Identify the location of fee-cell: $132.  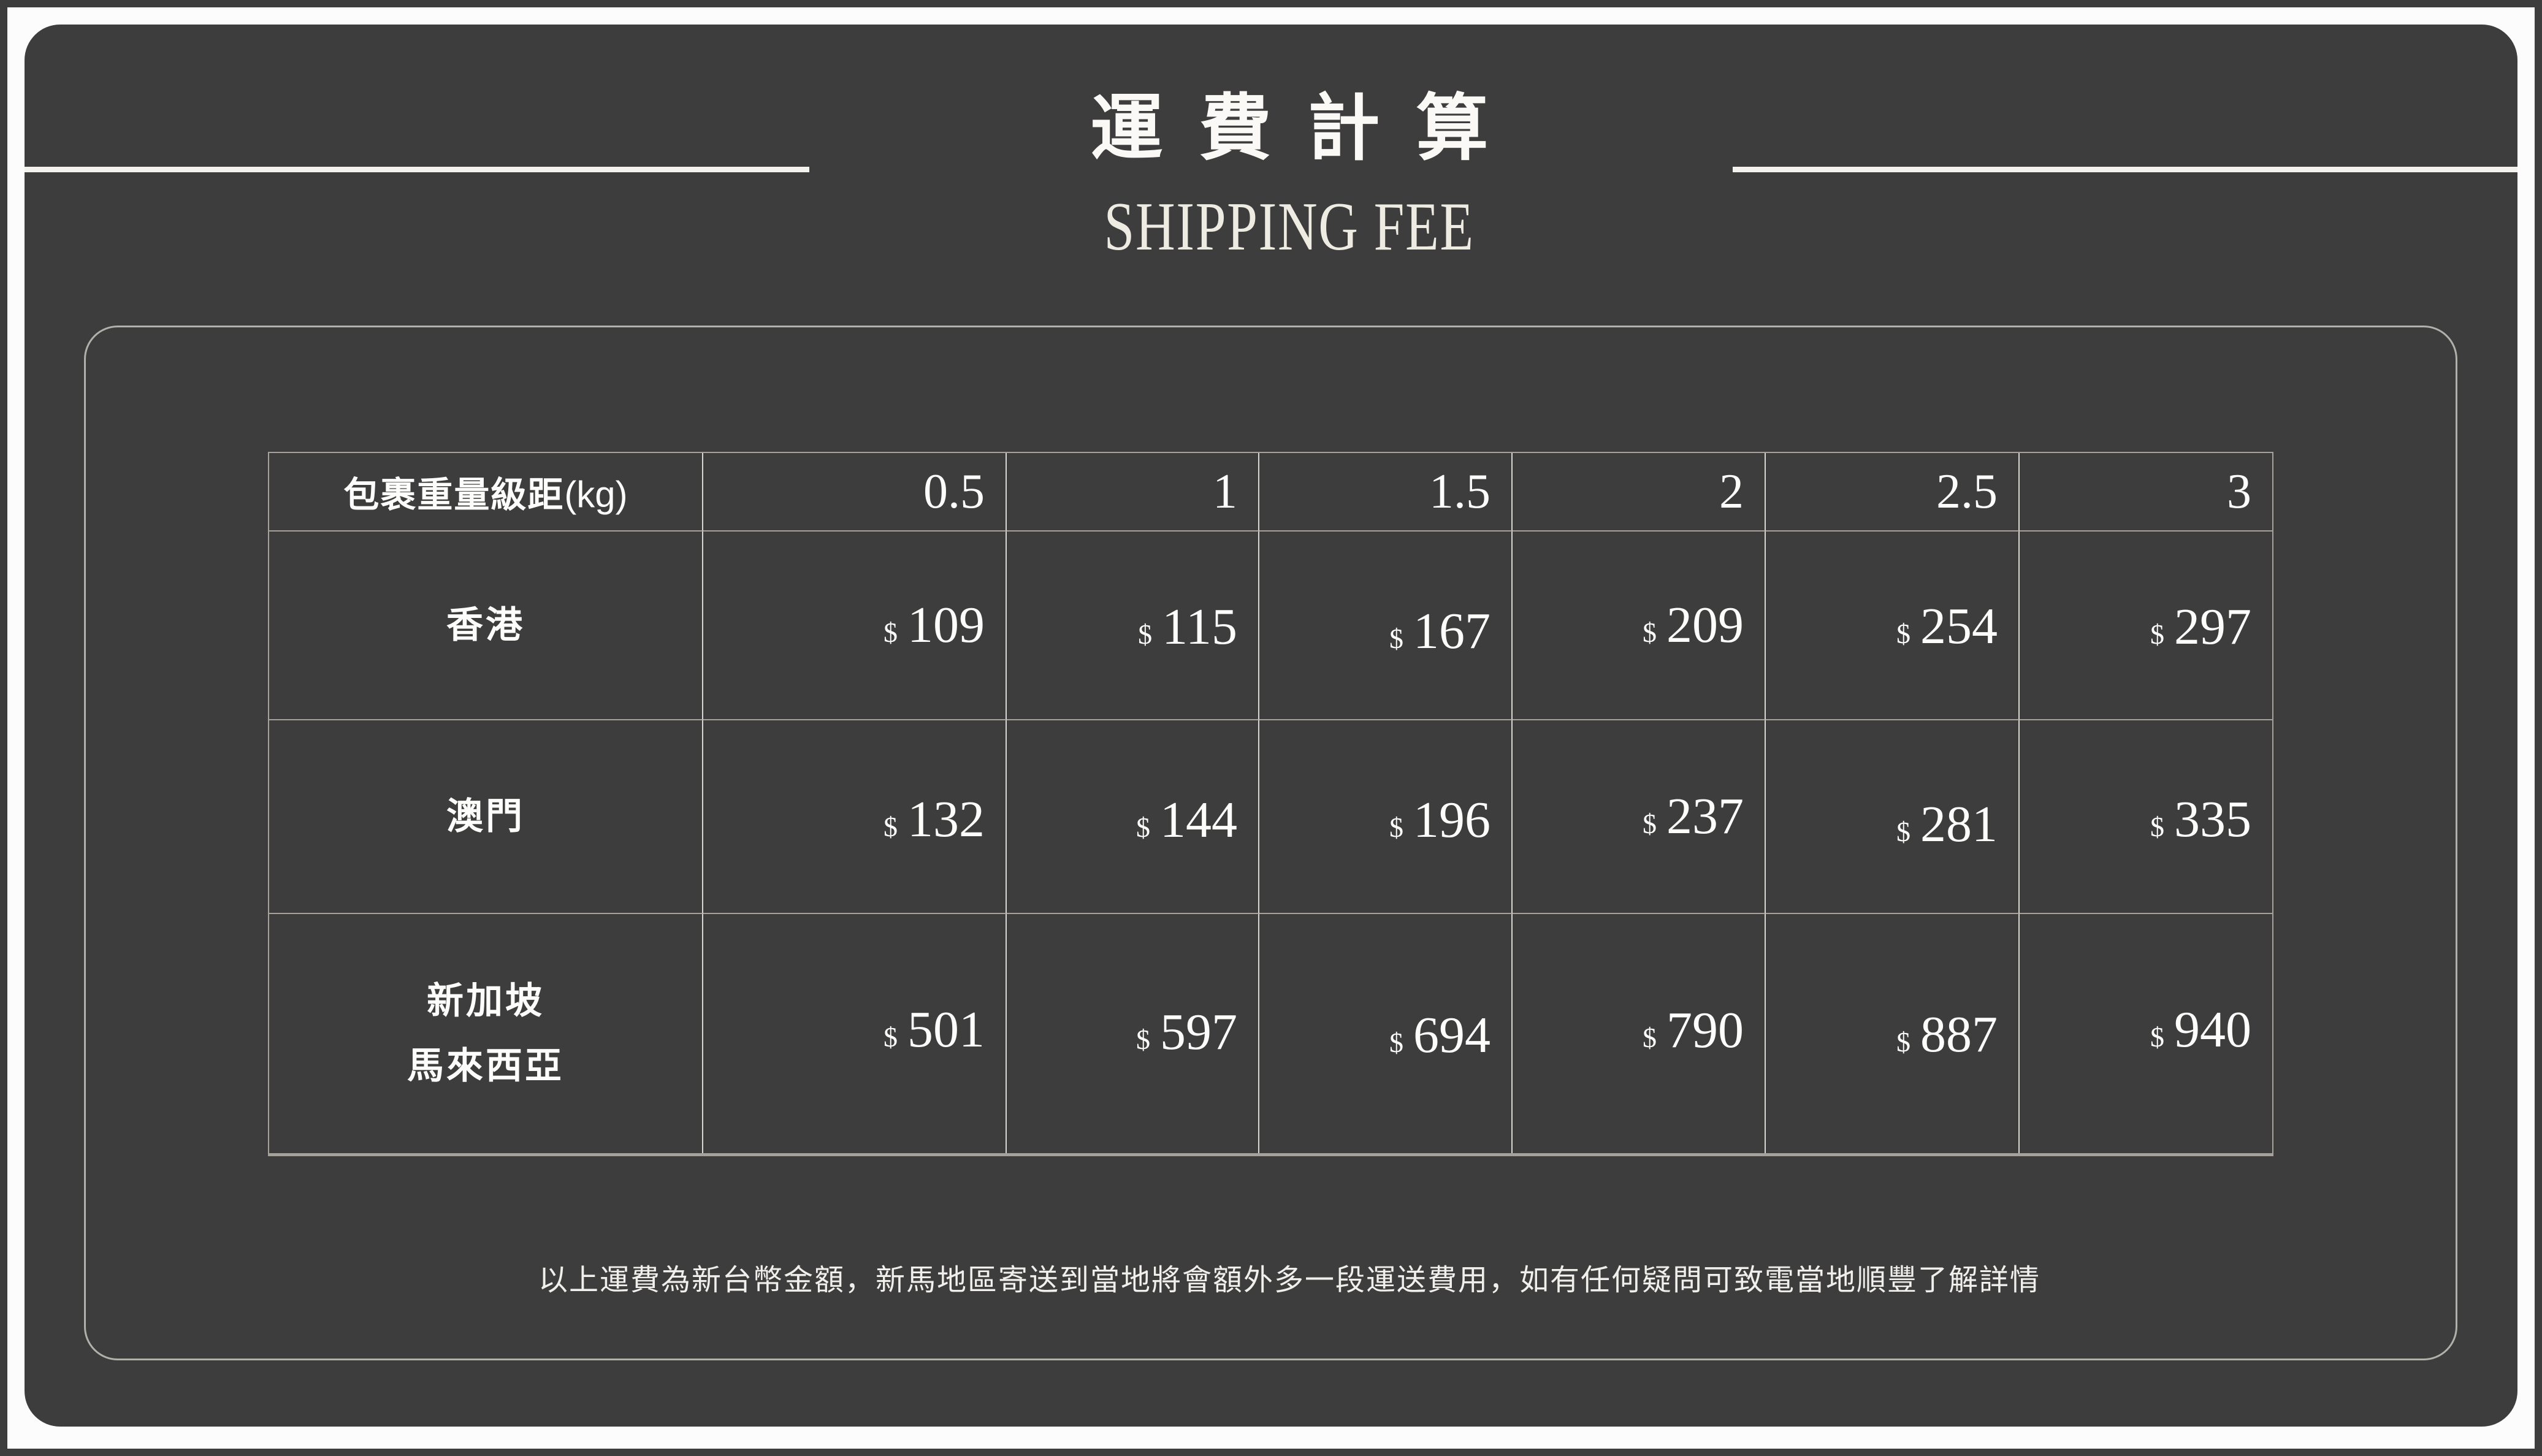
(855, 817).